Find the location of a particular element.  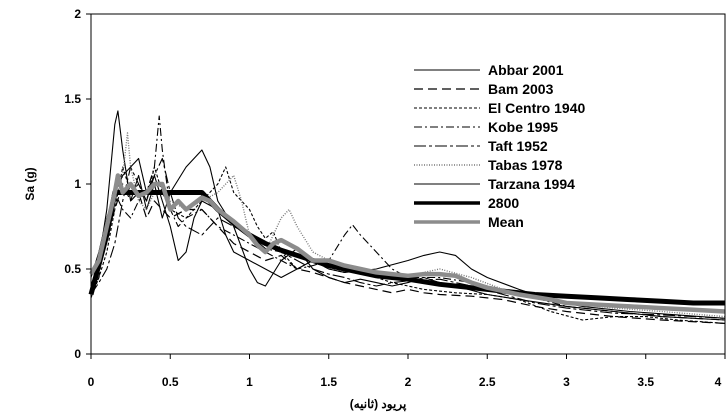

y-tick-label: 0.5 is located at coordinates (72, 269).